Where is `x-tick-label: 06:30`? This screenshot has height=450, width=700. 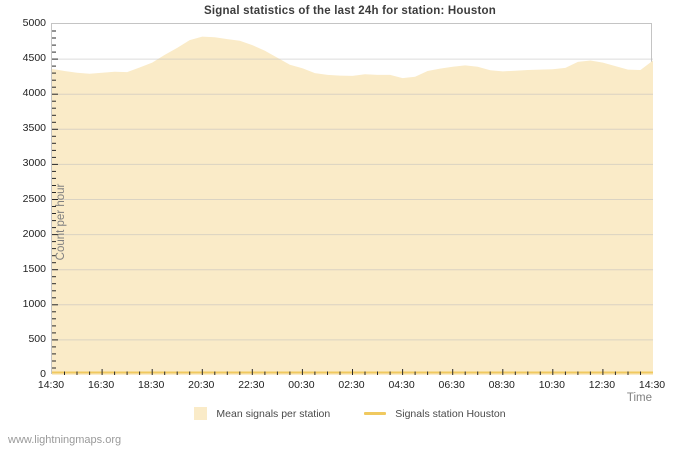 x-tick-label: 06:30 is located at coordinates (451, 385).